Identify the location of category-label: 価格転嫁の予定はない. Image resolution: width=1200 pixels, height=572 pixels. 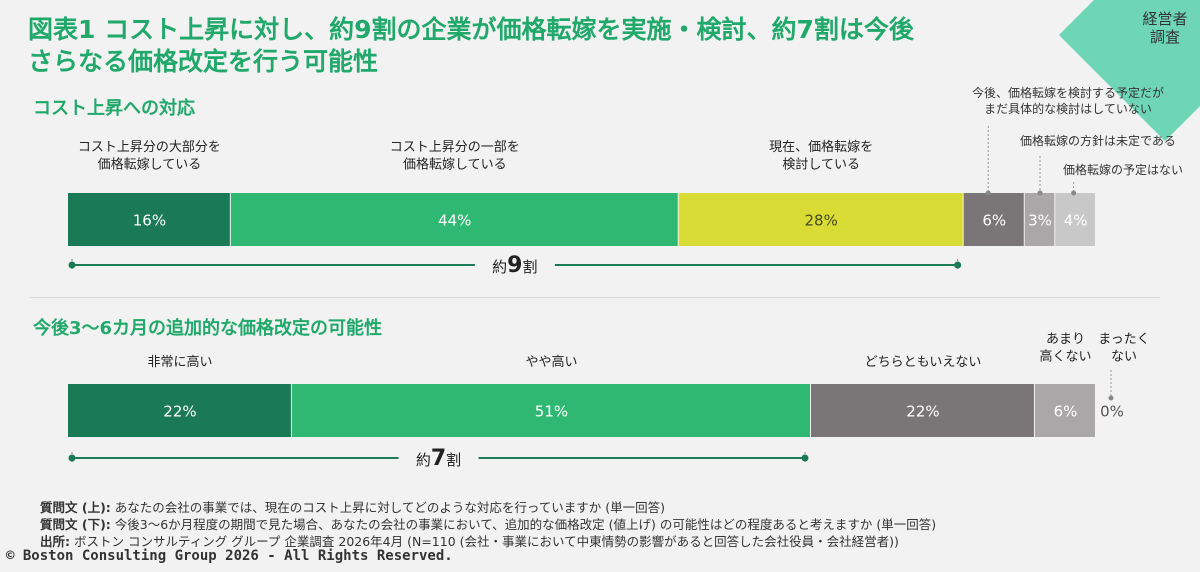
(1123, 169).